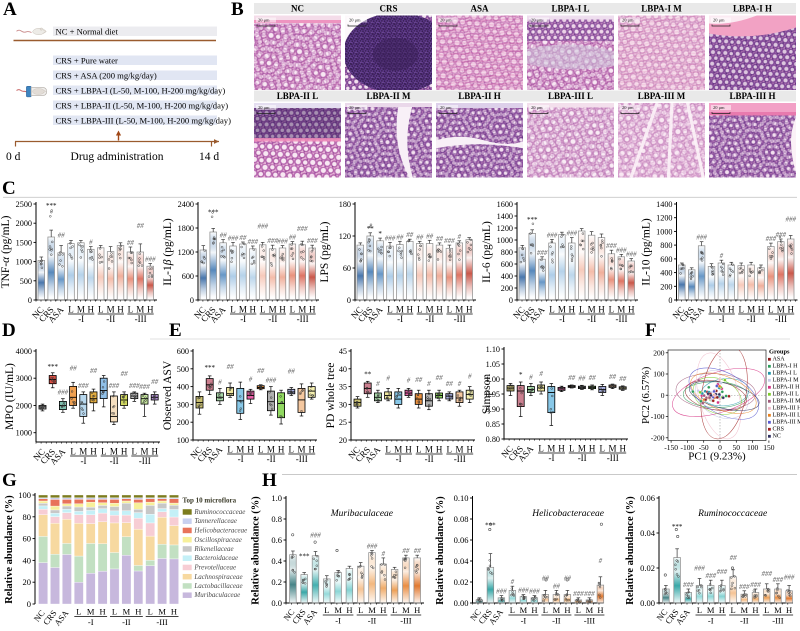 The width and height of the screenshot is (800, 631). I want to click on svg-text: NC, so click(777, 437).